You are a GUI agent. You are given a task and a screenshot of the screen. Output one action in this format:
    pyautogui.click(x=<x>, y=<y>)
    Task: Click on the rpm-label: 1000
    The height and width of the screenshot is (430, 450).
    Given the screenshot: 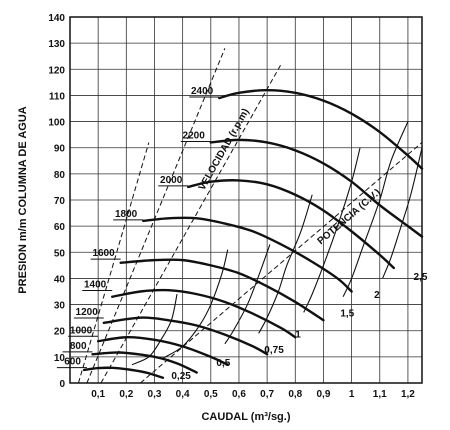 What is the action you would take?
    pyautogui.click(x=81, y=330)
    